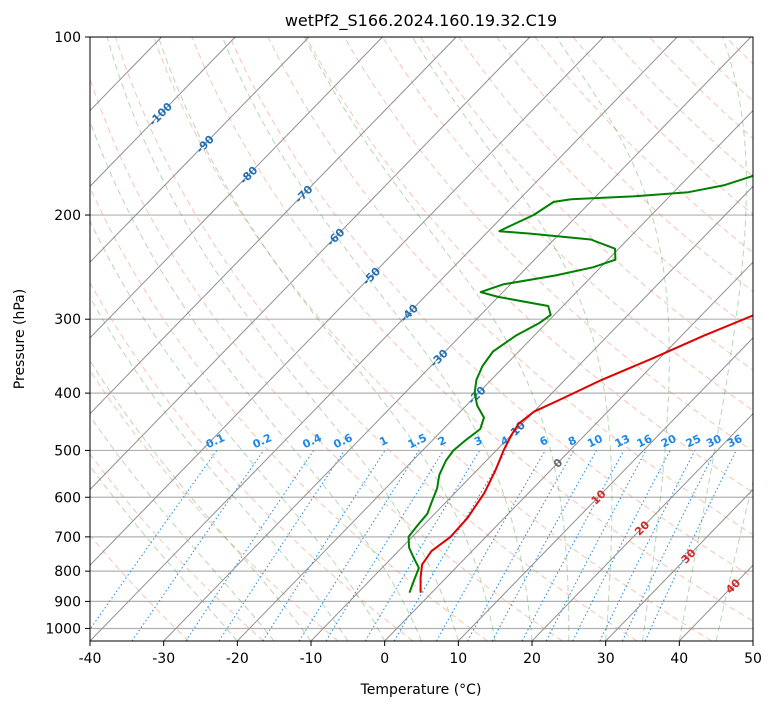 The image size is (775, 708). What do you see at coordinates (237, 659) in the screenshot?
I see `x-tick-label: -20` at bounding box center [237, 659].